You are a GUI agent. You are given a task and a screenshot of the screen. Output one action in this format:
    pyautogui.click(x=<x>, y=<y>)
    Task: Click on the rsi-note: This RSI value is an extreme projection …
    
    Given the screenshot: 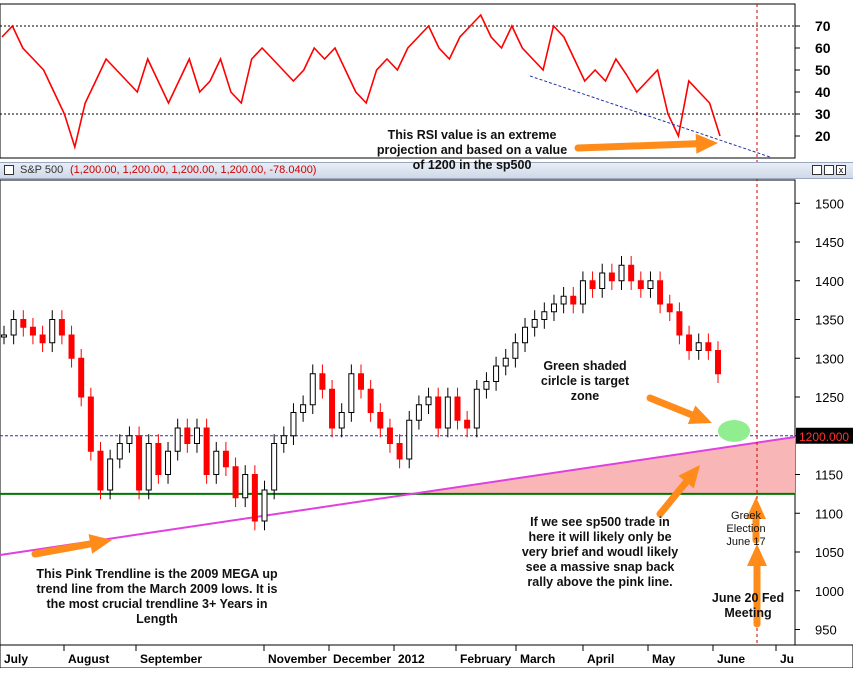 What is the action you would take?
    pyautogui.click(x=472, y=150)
    